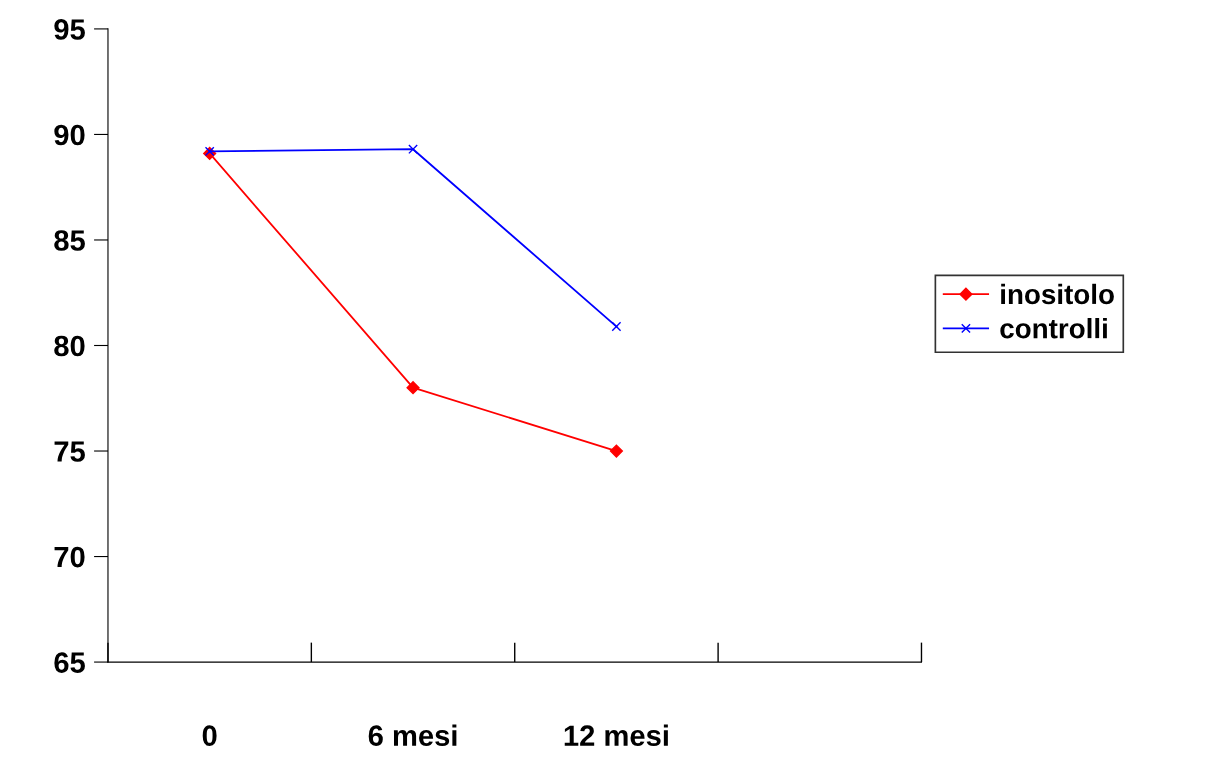  Describe the element at coordinates (1053, 328) in the screenshot. I see `legend-label: controlli` at that location.